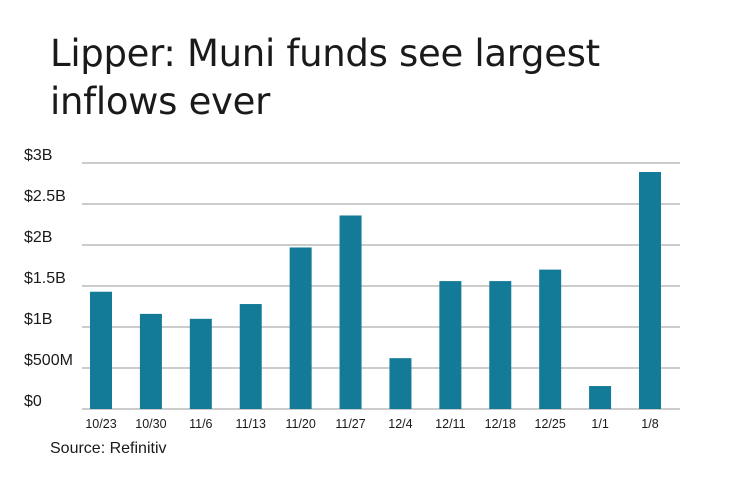  Describe the element at coordinates (649, 424) in the screenshot. I see `x-tick-label: 1/8` at that location.